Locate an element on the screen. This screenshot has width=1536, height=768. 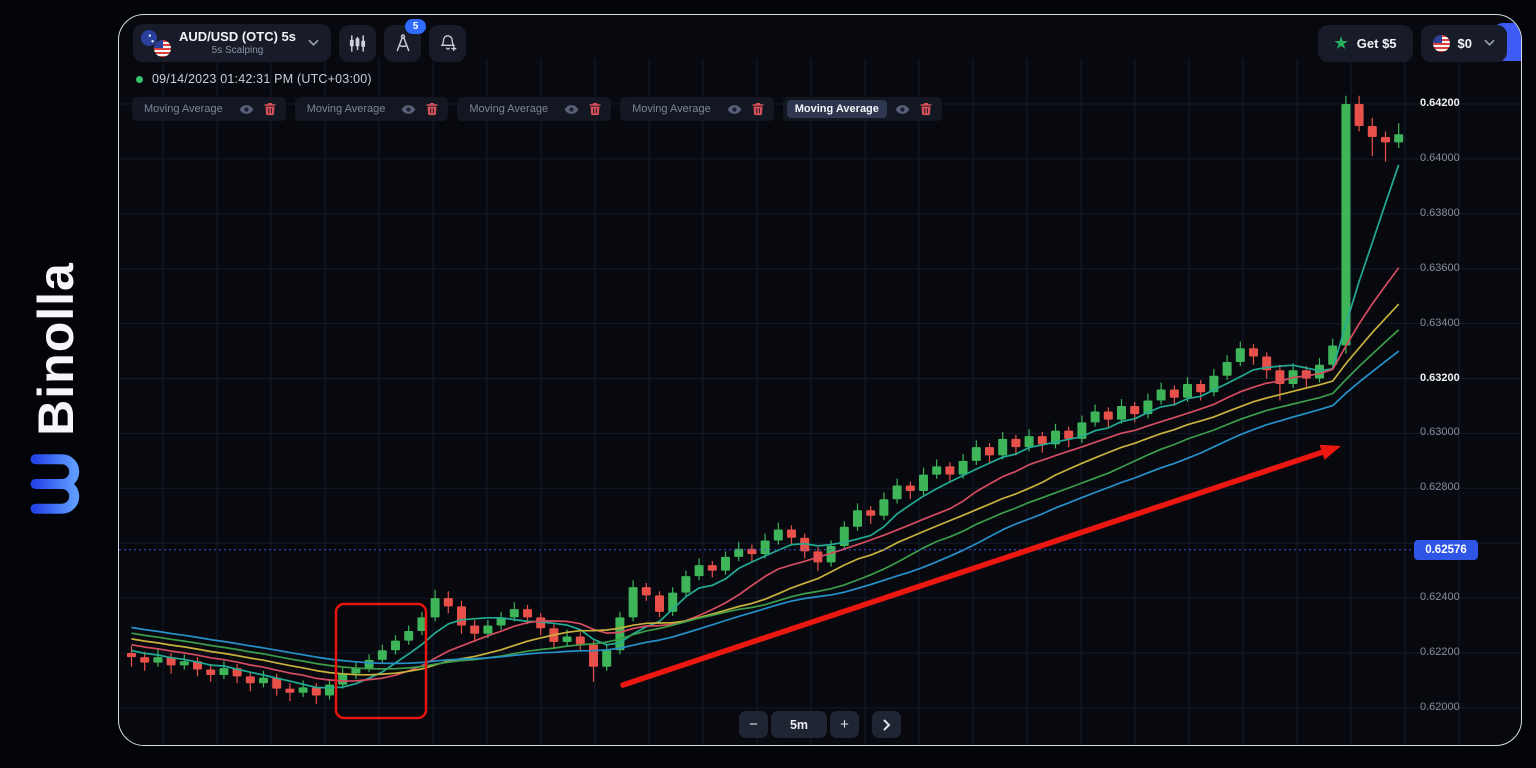
brand-wordmark: Binolla is located at coordinates (56, 349).